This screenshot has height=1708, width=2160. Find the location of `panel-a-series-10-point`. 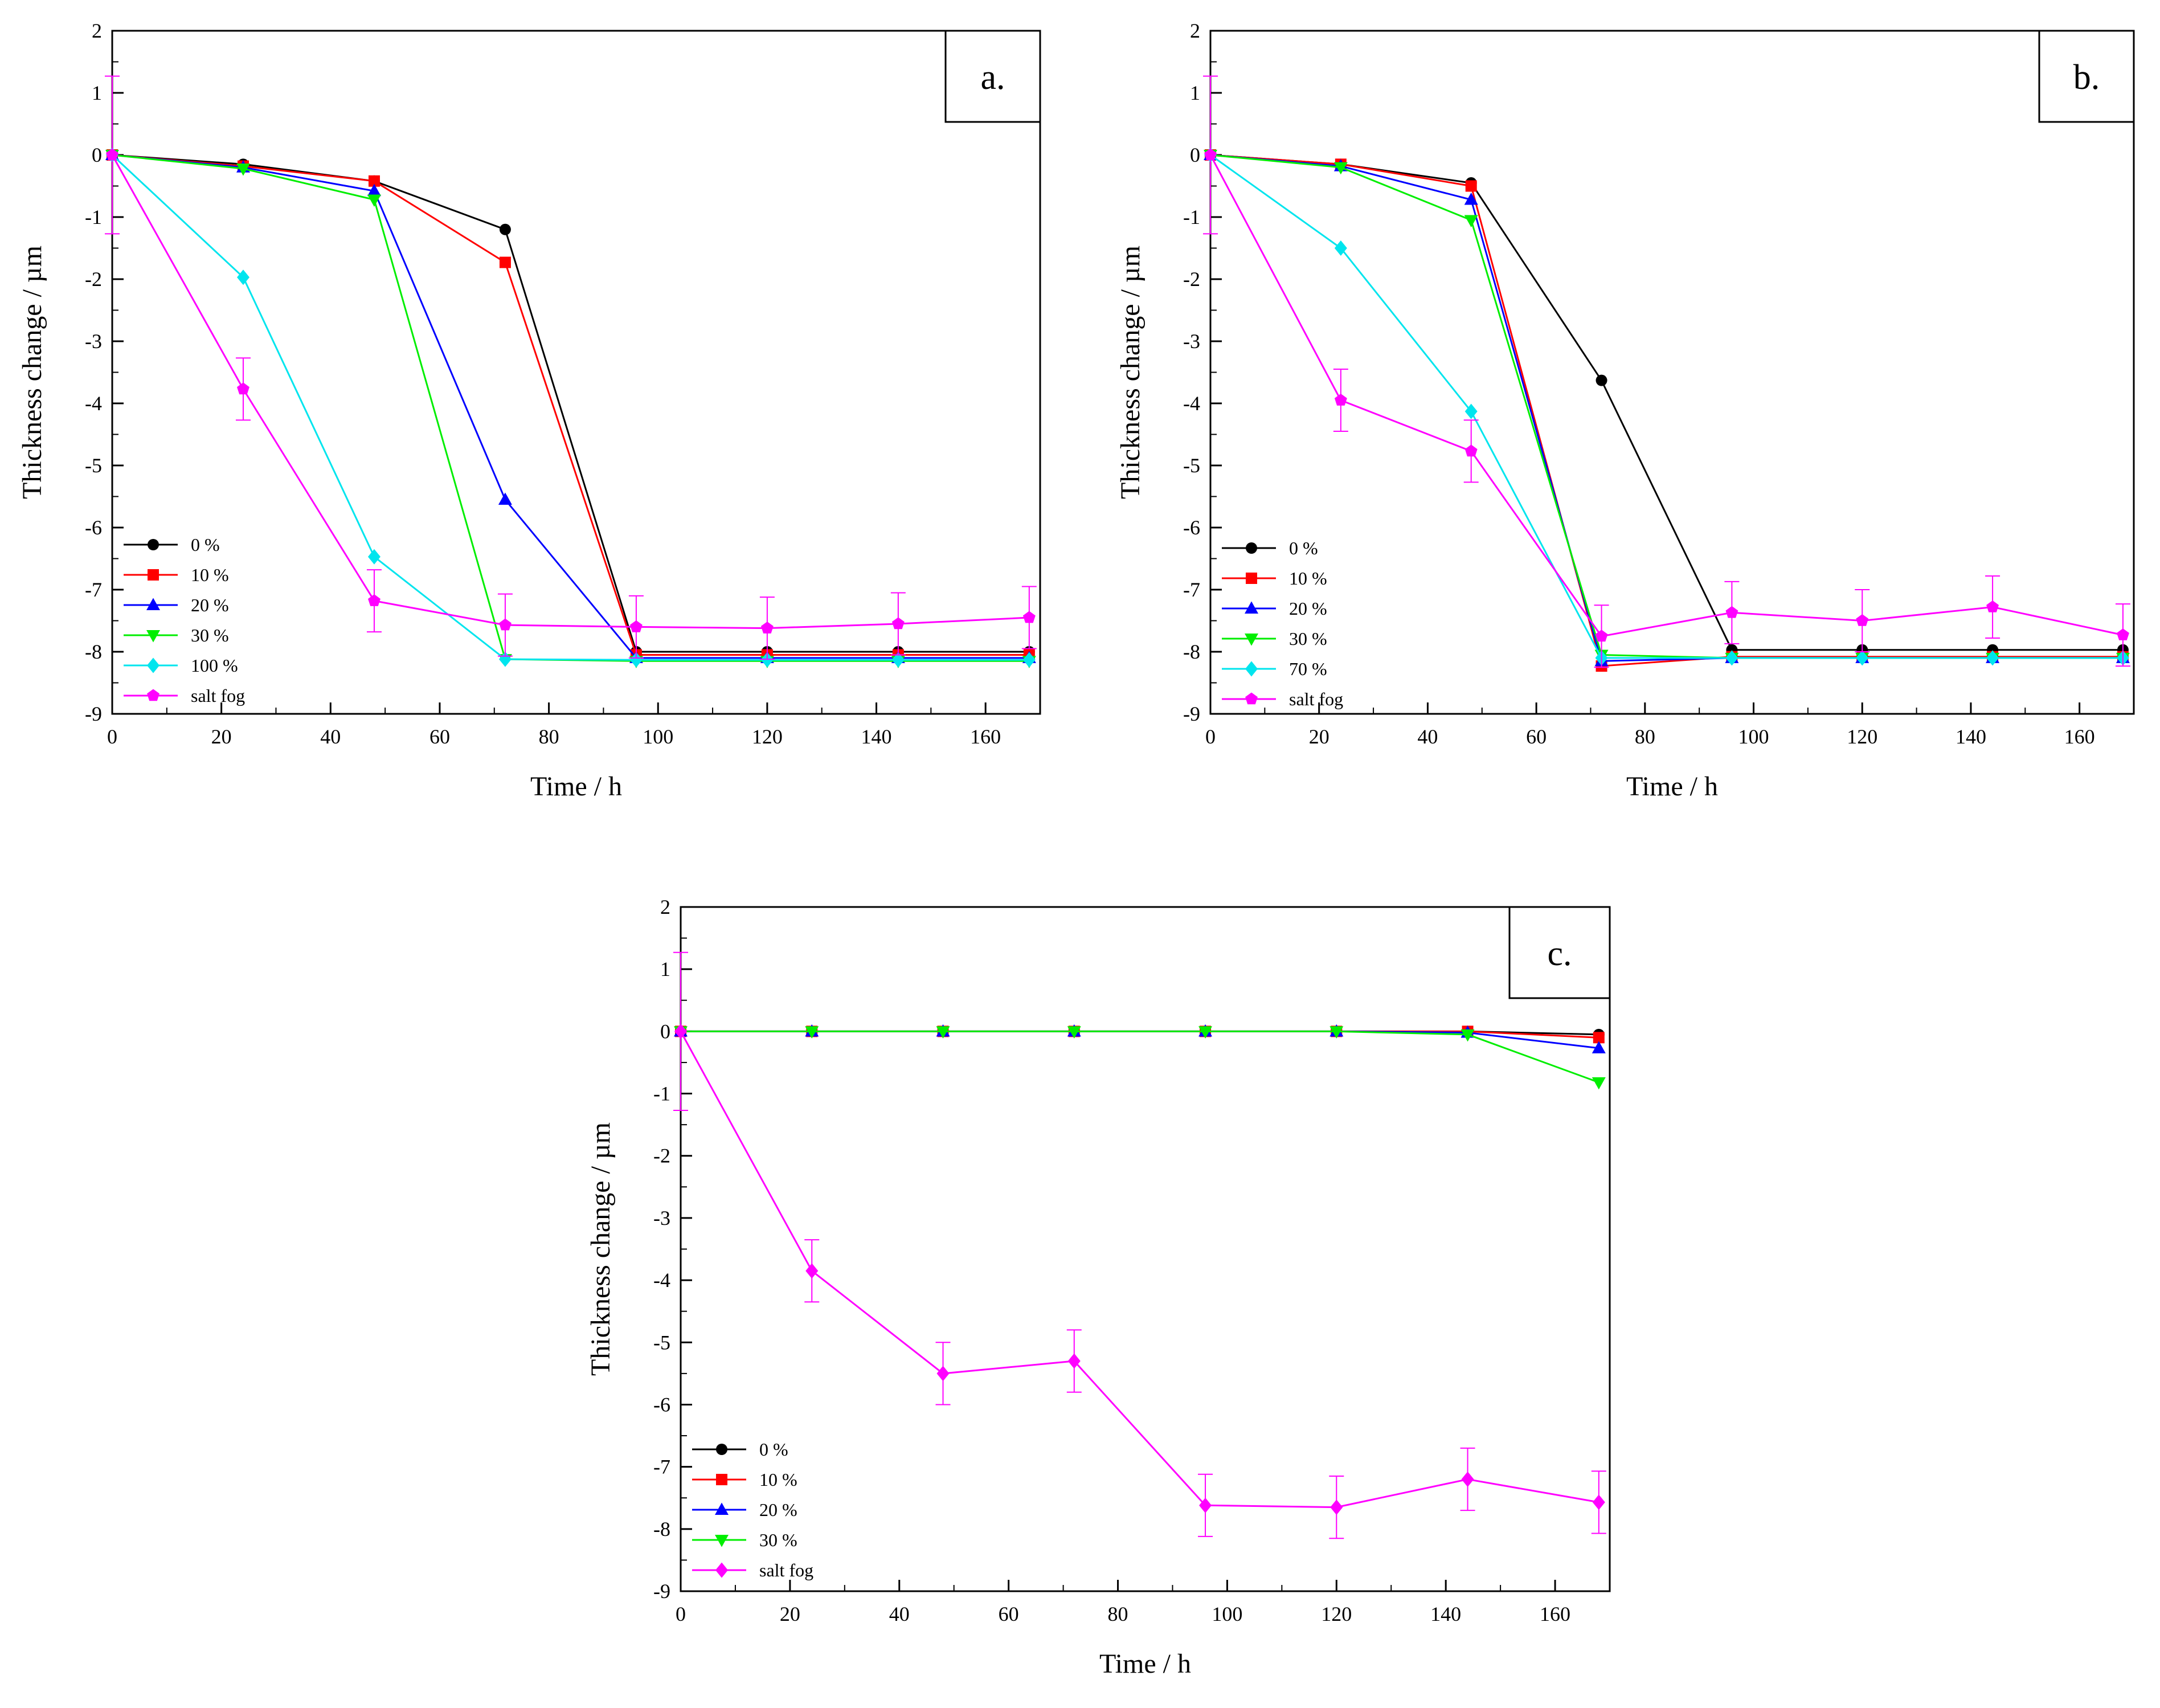

panel-a-series-10-point is located at coordinates (505, 262).